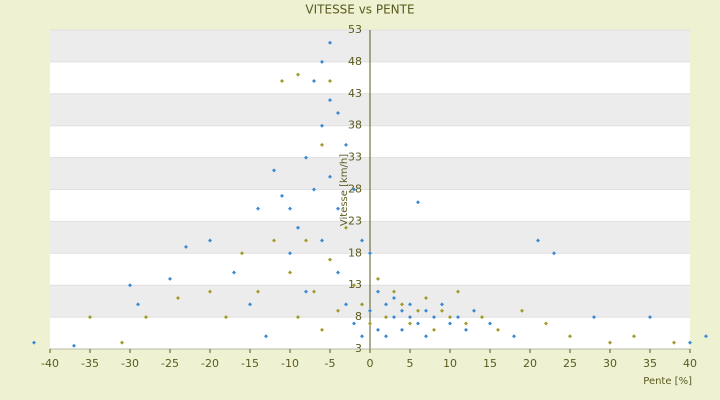 Image resolution: width=720 pixels, height=400 pixels. What do you see at coordinates (290, 363) in the screenshot?
I see `x-tick-label: -10` at bounding box center [290, 363].